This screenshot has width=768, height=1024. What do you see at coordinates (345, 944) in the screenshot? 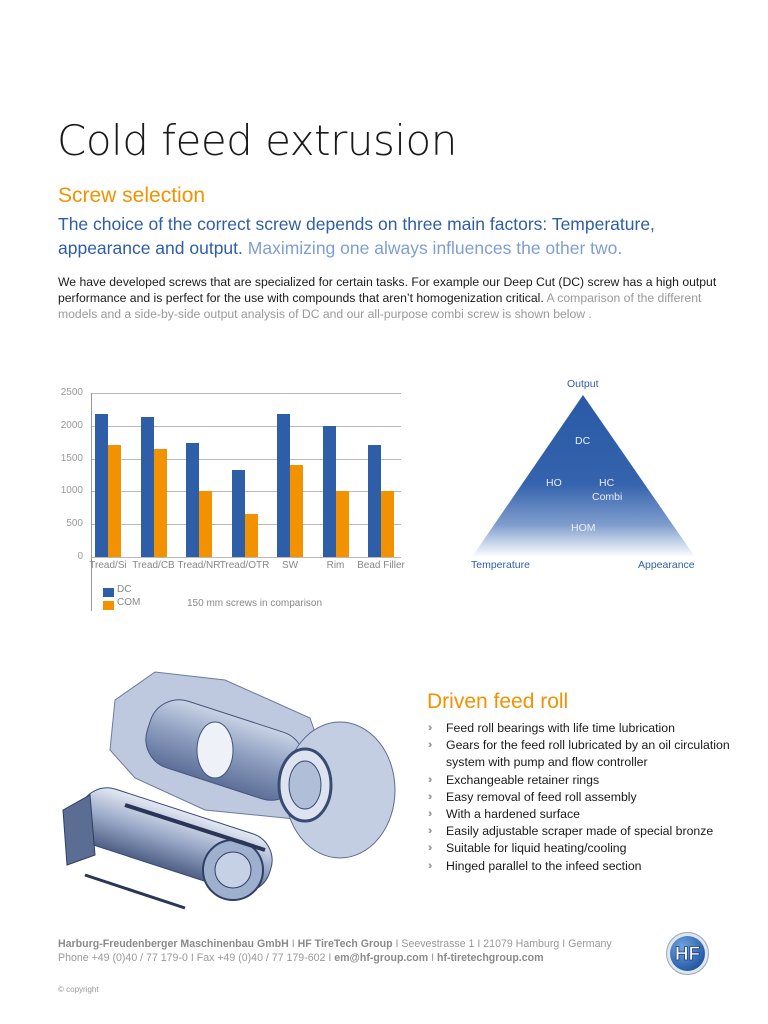
I see `footer-group: HF TireTech Group` at bounding box center [345, 944].